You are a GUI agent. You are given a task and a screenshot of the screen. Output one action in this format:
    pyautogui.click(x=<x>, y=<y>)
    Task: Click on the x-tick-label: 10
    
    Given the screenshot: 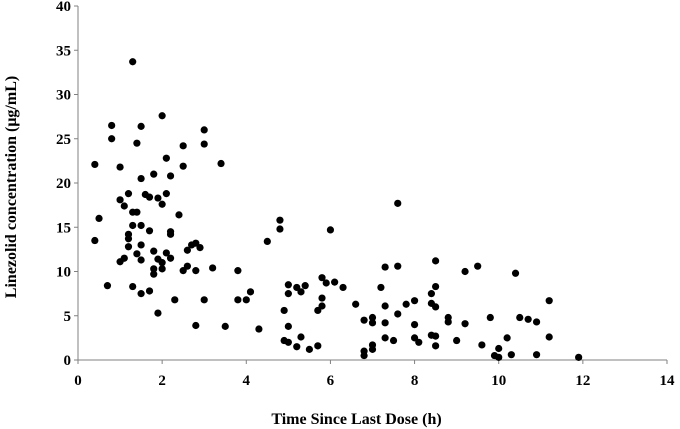 What is the action you would take?
    pyautogui.click(x=498, y=381)
    